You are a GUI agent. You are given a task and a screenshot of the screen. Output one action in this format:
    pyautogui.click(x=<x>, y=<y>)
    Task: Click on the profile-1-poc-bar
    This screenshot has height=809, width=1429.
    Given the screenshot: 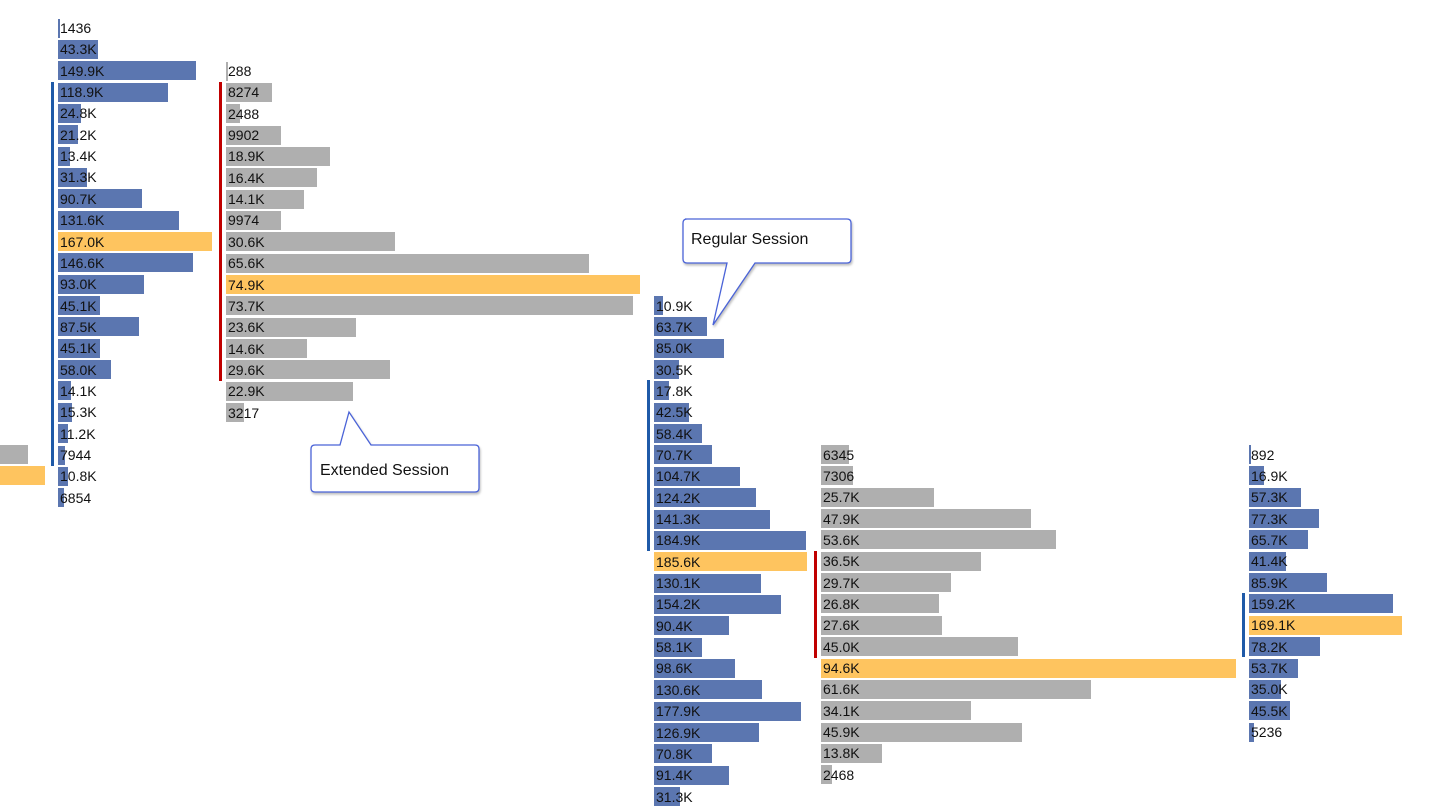 What is the action you would take?
    pyautogui.click(x=135, y=241)
    